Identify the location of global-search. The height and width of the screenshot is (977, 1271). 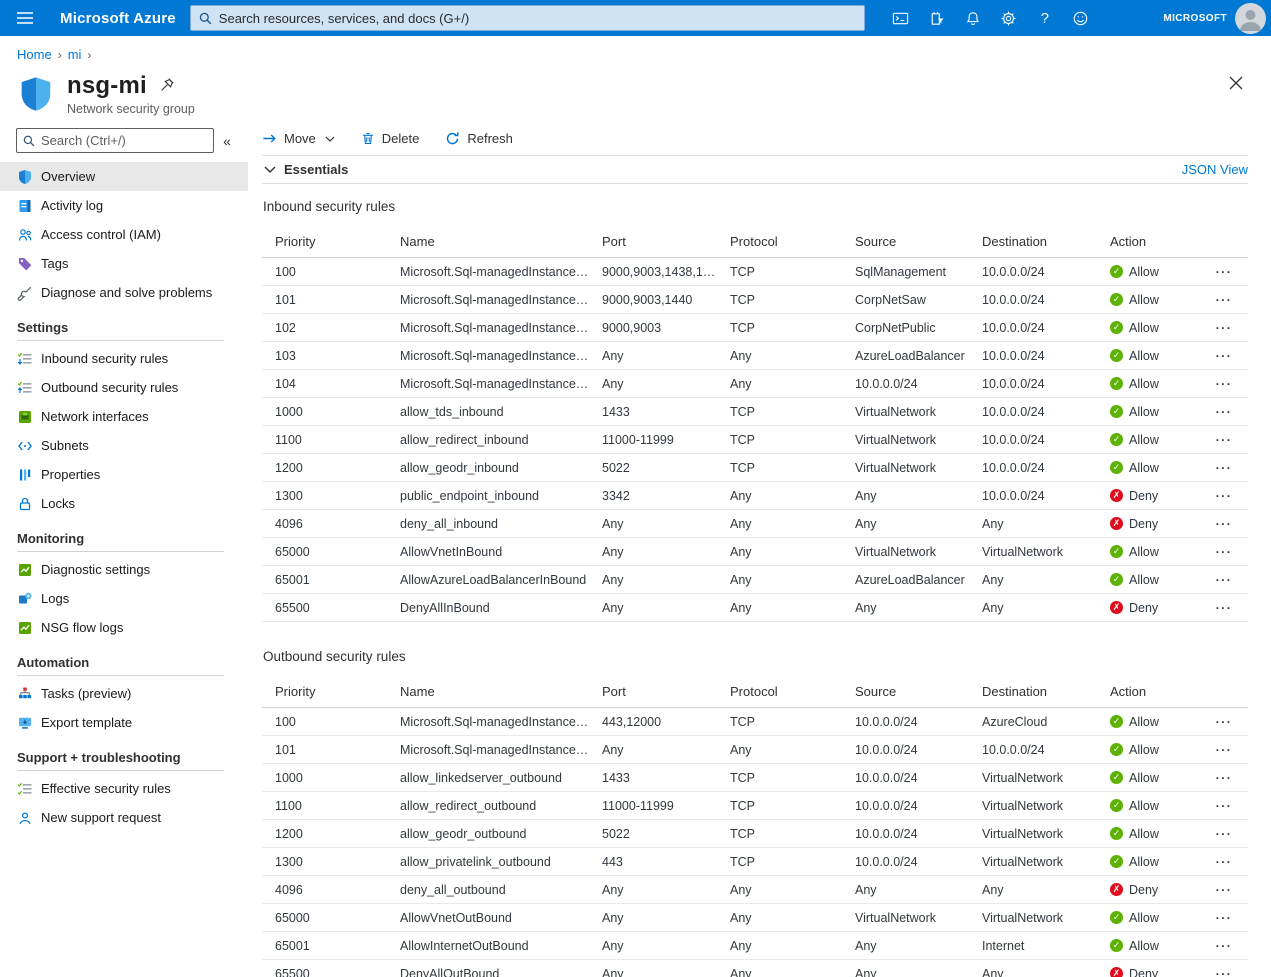
(527, 18).